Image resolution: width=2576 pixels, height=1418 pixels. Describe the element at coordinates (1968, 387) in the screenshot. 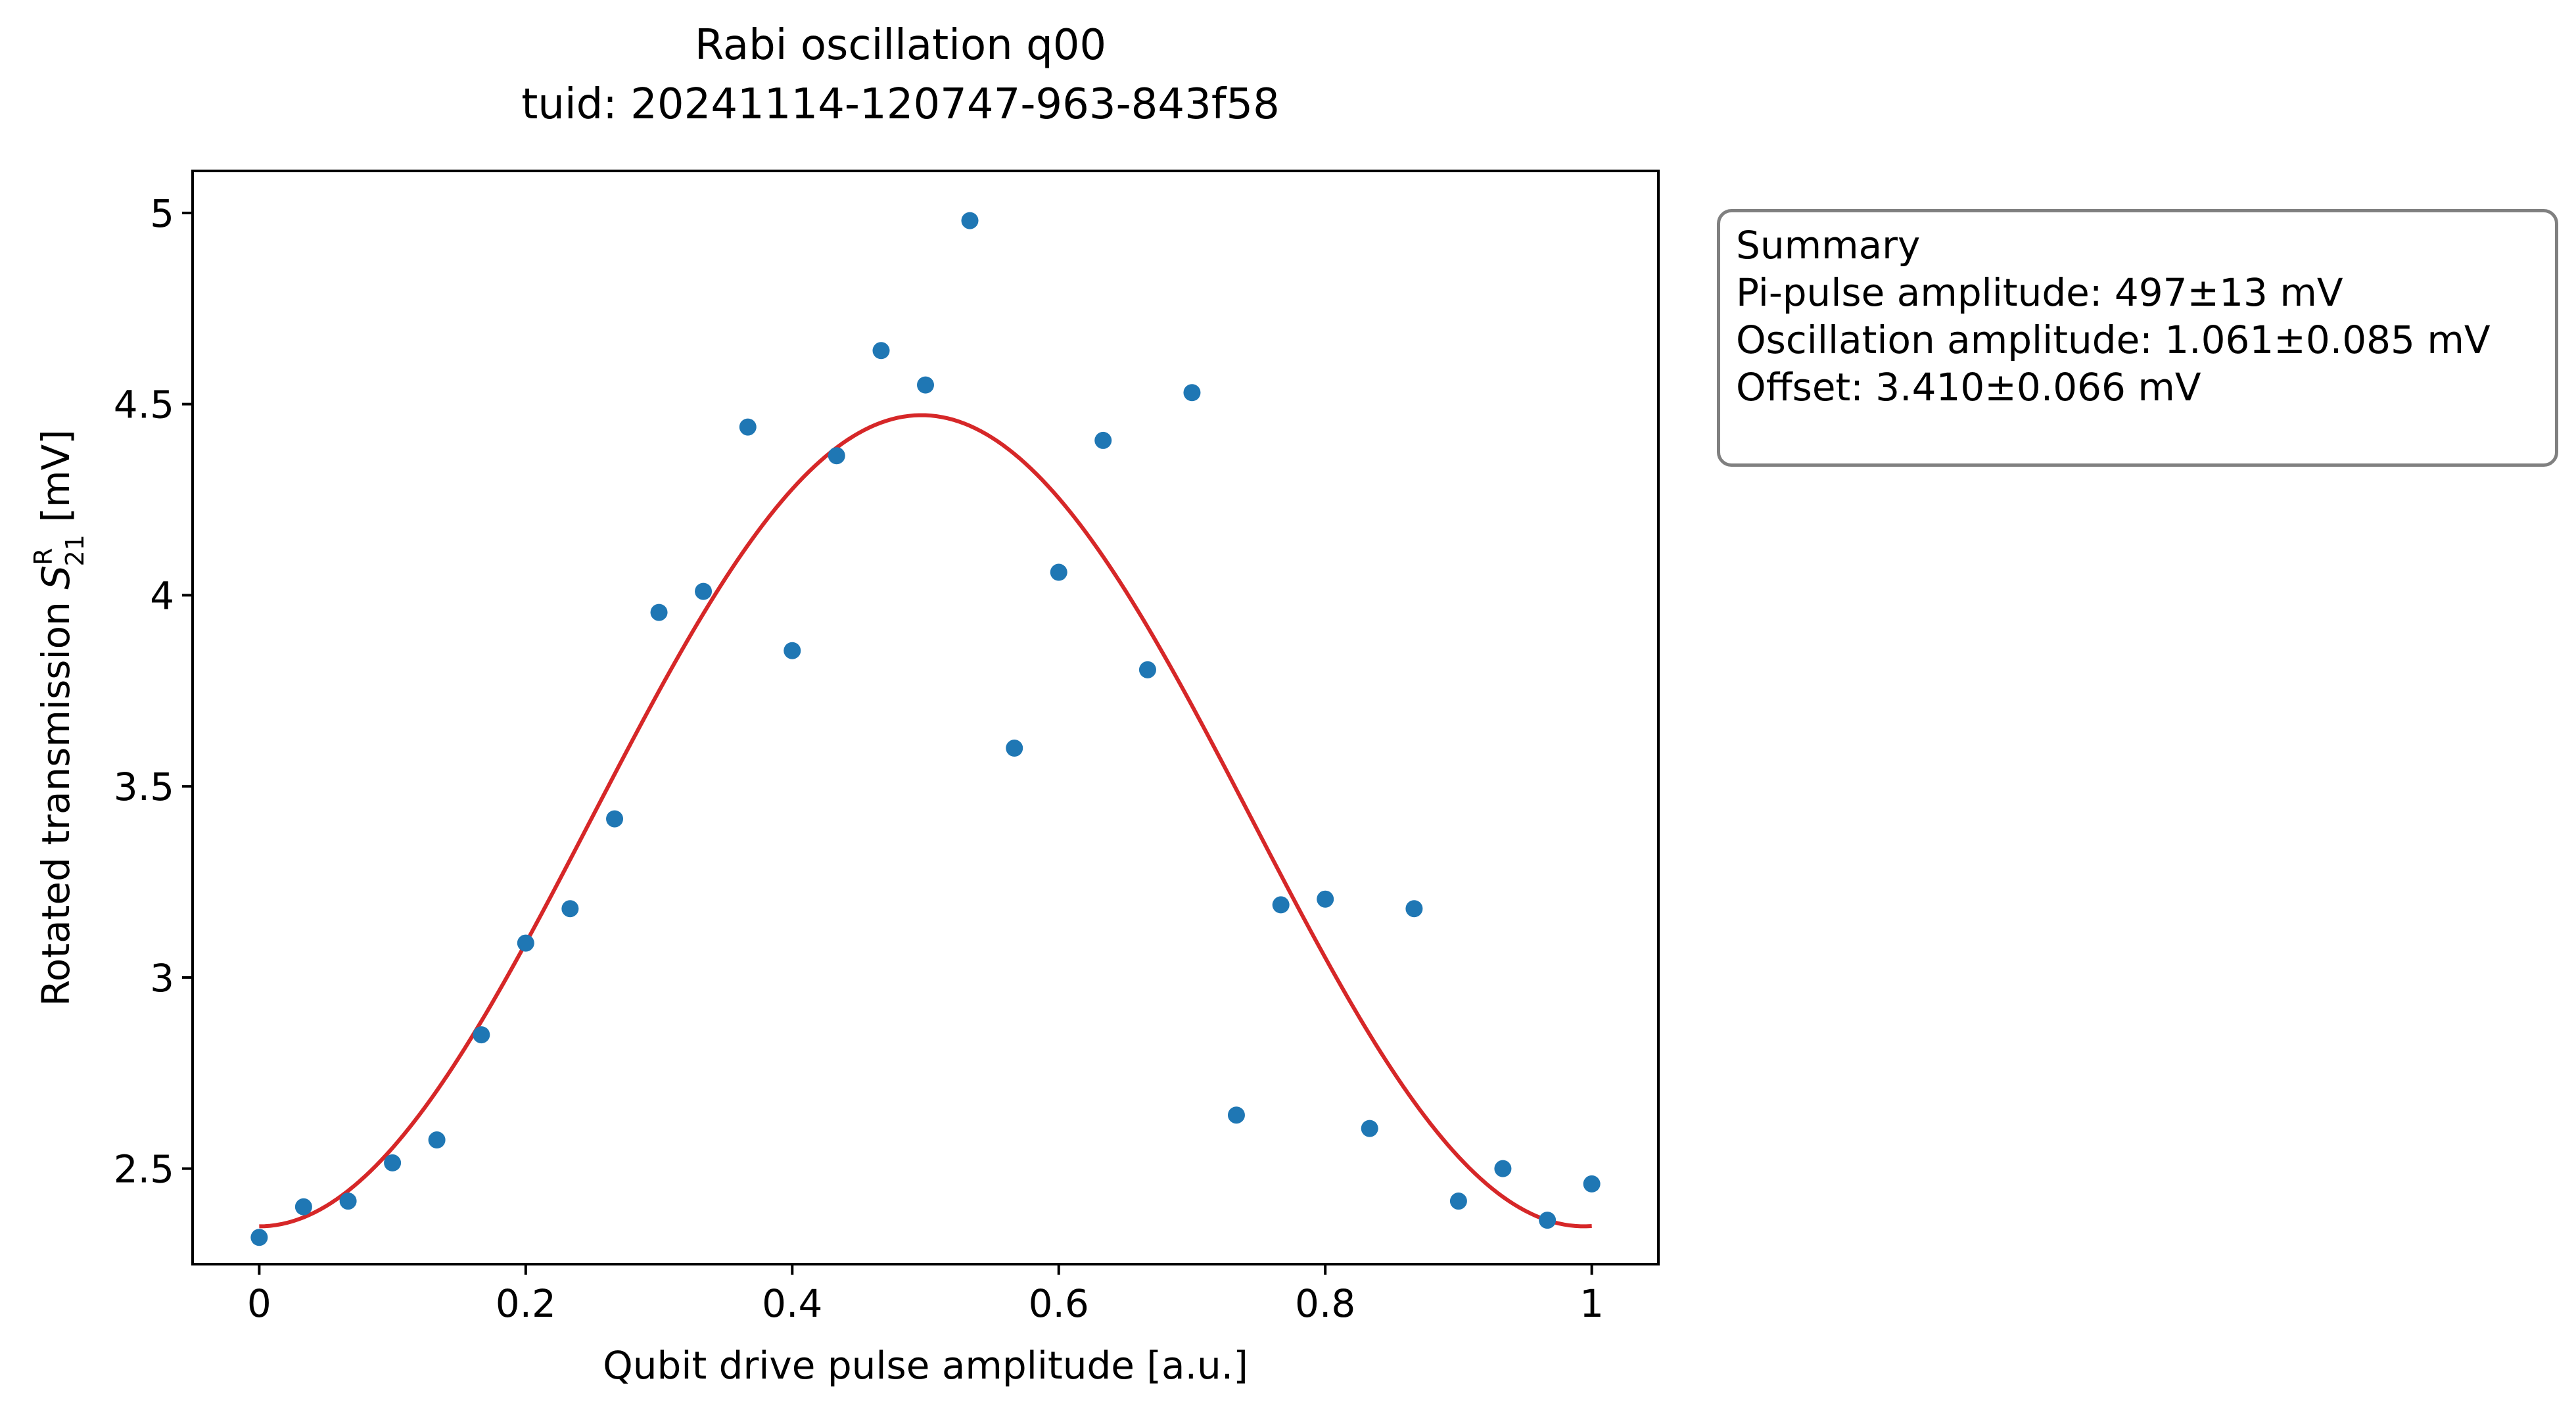

I see `summary-line-offset: Offset: 3.410±0.066 mV` at that location.